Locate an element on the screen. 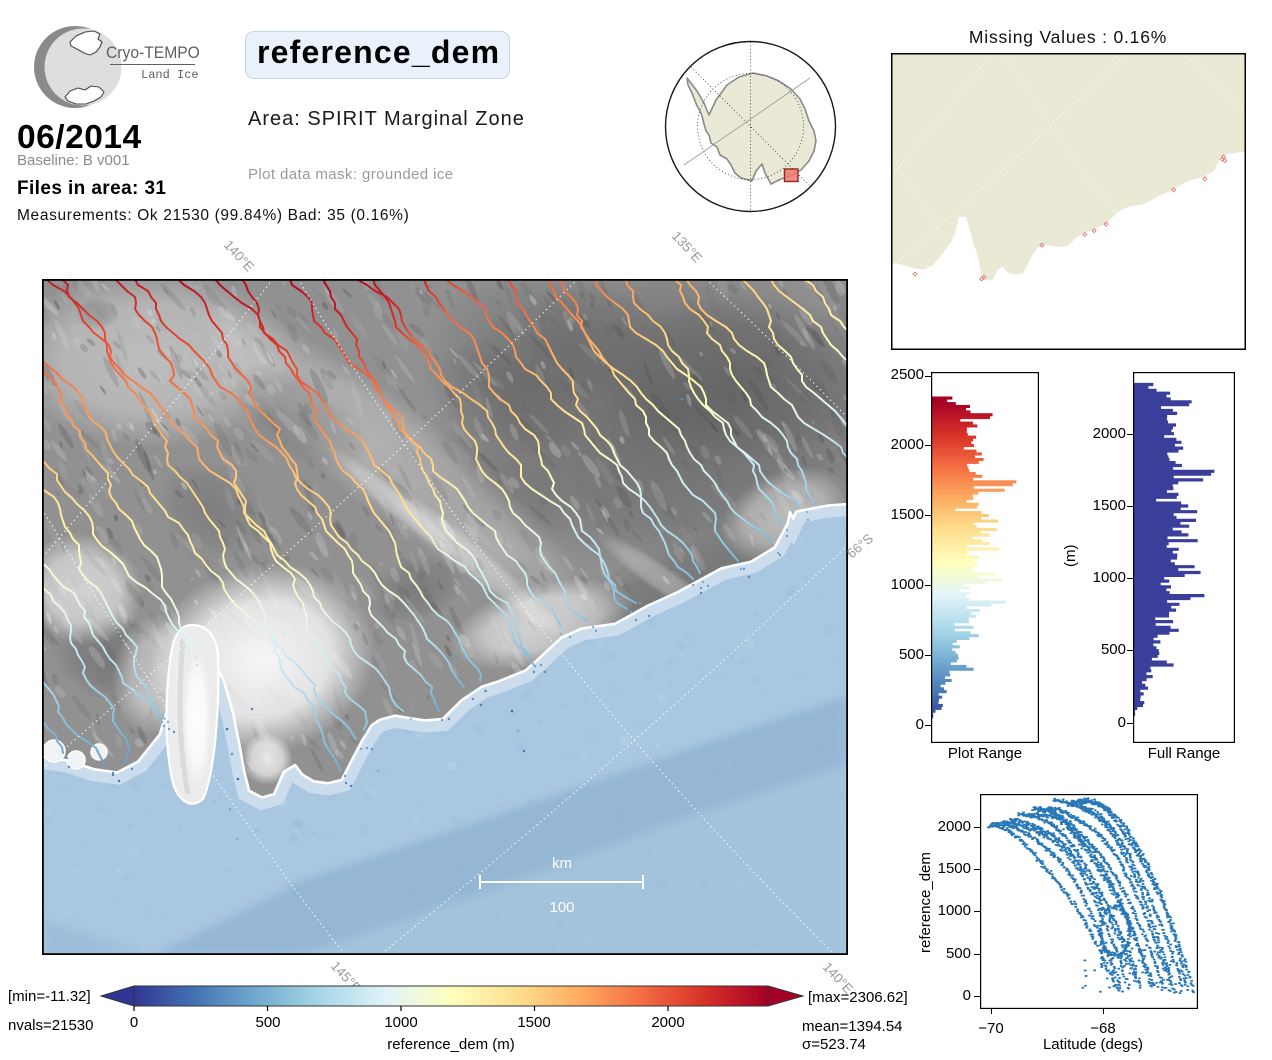  svg-text: 100 is located at coordinates (561, 907).